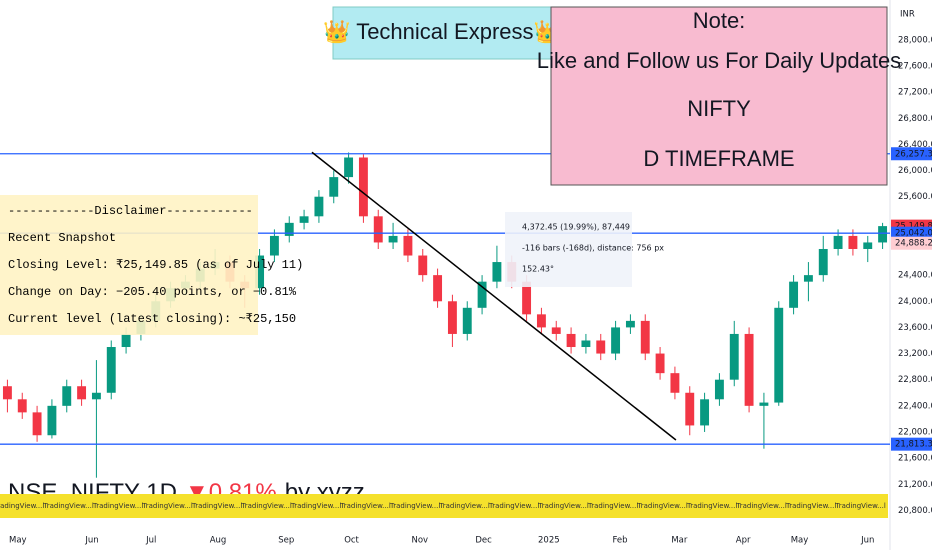 This screenshot has height=550, width=932. Describe the element at coordinates (915, 171) in the screenshot. I see `y-tick-label: 26,000.00` at that location.